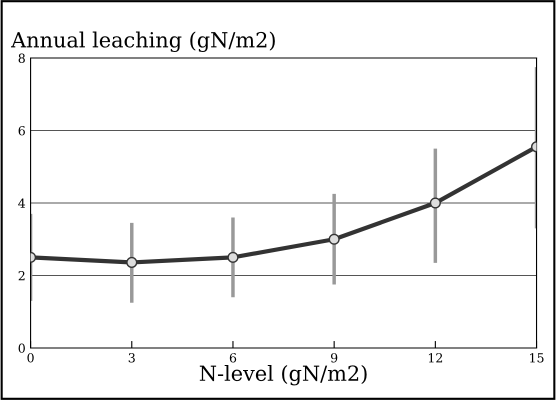  Describe the element at coordinates (537, 358) in the screenshot. I see `x-tick-label: 15` at that location.